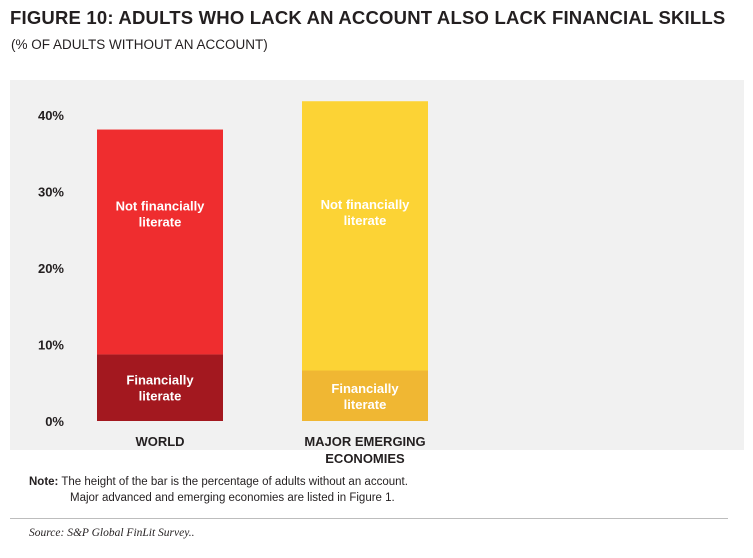 The width and height of the screenshot is (753, 558). I want to click on source-citation: Source: S&P Global FinLit Survey.., so click(112, 533).